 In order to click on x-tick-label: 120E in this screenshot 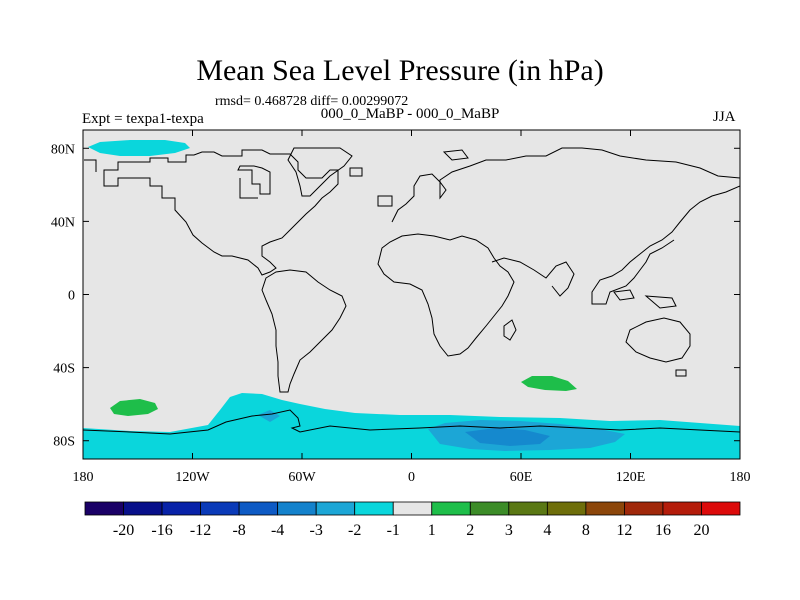, I will do `click(631, 477)`.